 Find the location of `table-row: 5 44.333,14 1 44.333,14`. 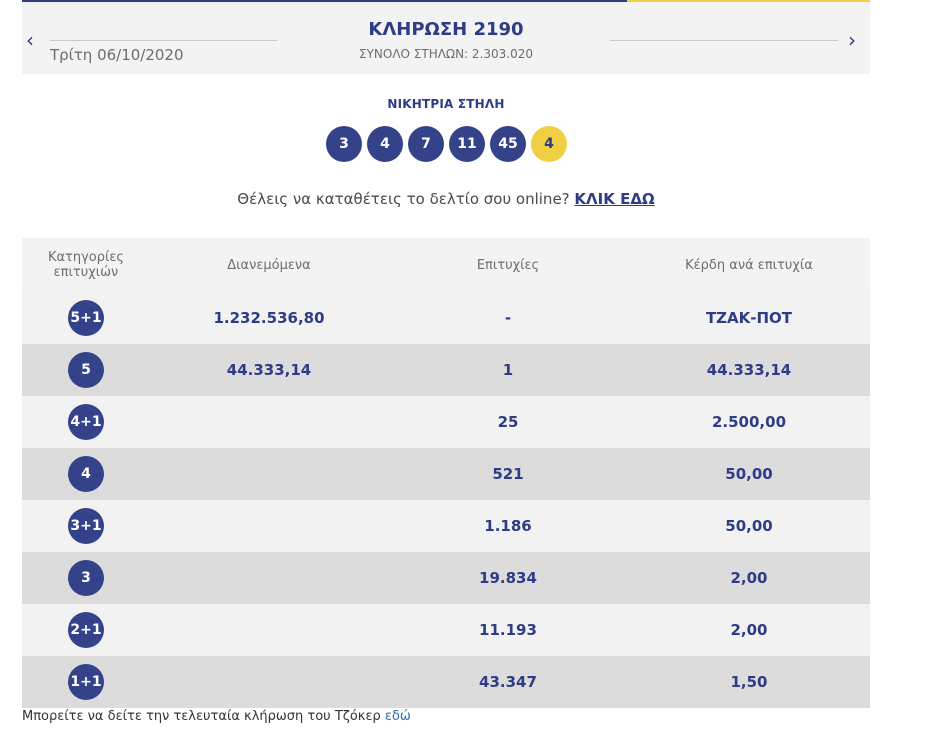

table-row: 5 44.333,14 1 44.333,14 is located at coordinates (446, 370).